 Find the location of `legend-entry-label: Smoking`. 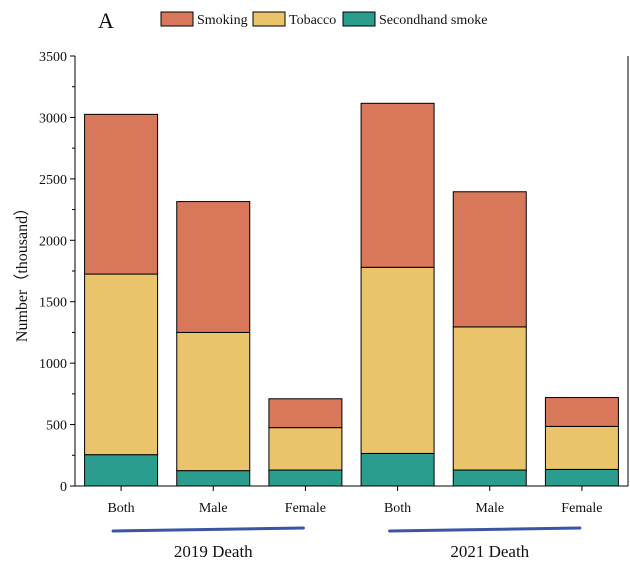

legend-entry-label: Smoking is located at coordinates (222, 20).